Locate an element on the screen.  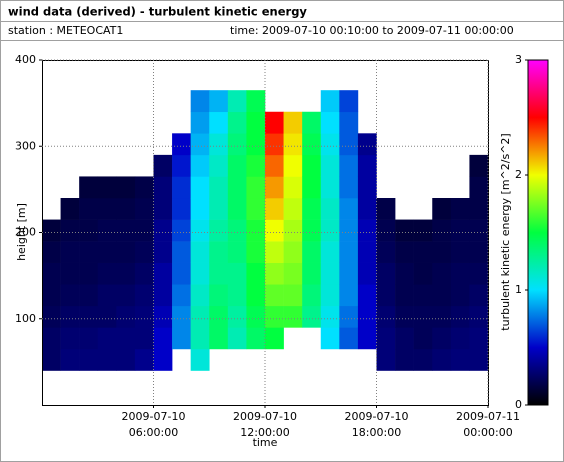
x-tick-label: 18:00:00 is located at coordinates (376, 432).